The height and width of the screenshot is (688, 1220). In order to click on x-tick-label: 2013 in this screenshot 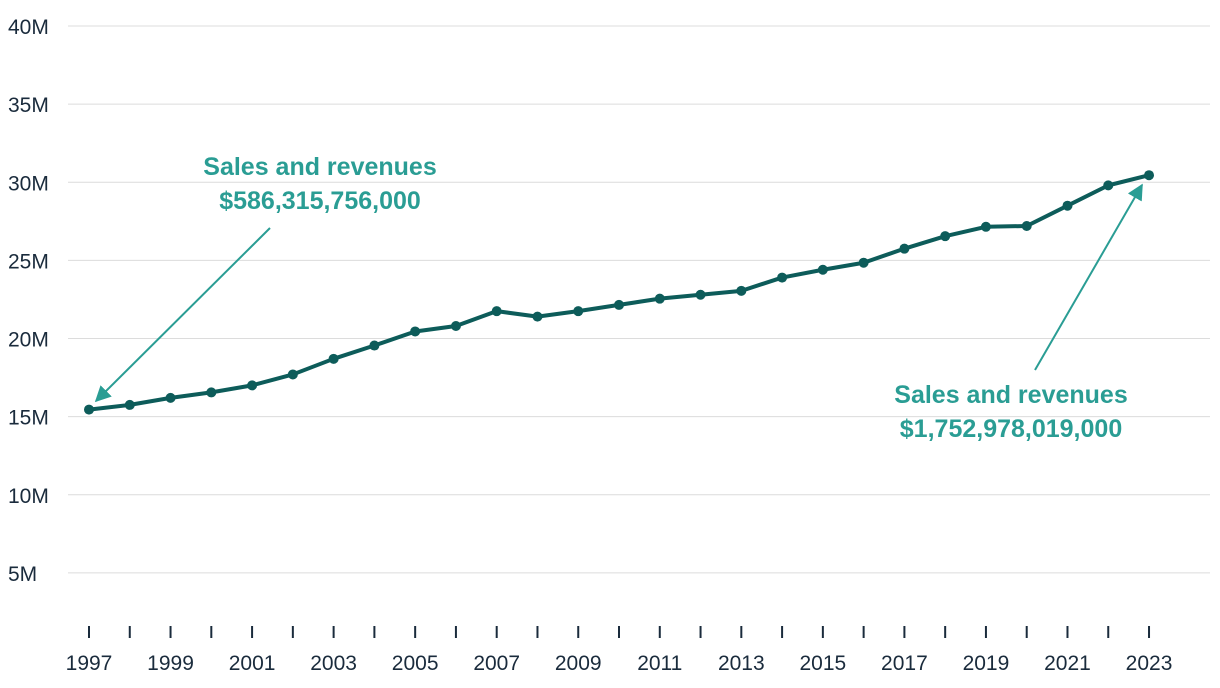, I will do `click(741, 663)`.